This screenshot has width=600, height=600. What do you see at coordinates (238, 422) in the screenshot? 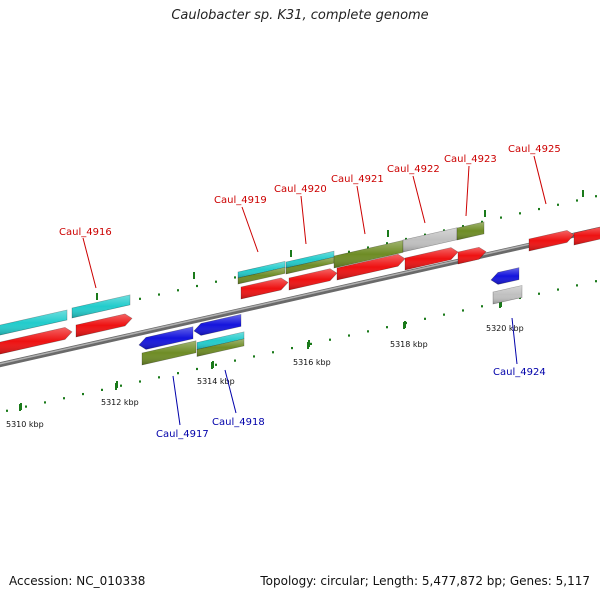
I see `gene-label-caul-4918: Caul_4918` at bounding box center [238, 422].